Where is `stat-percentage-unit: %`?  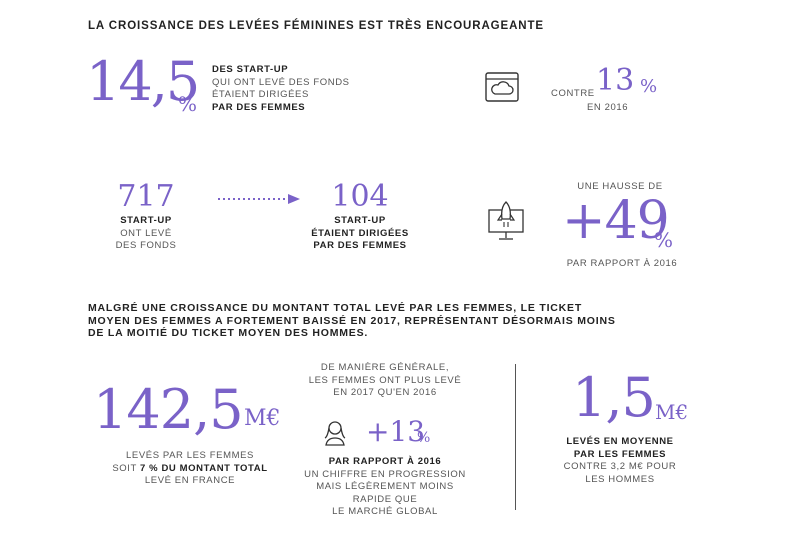
stat-percentage-unit: % is located at coordinates (188, 104).